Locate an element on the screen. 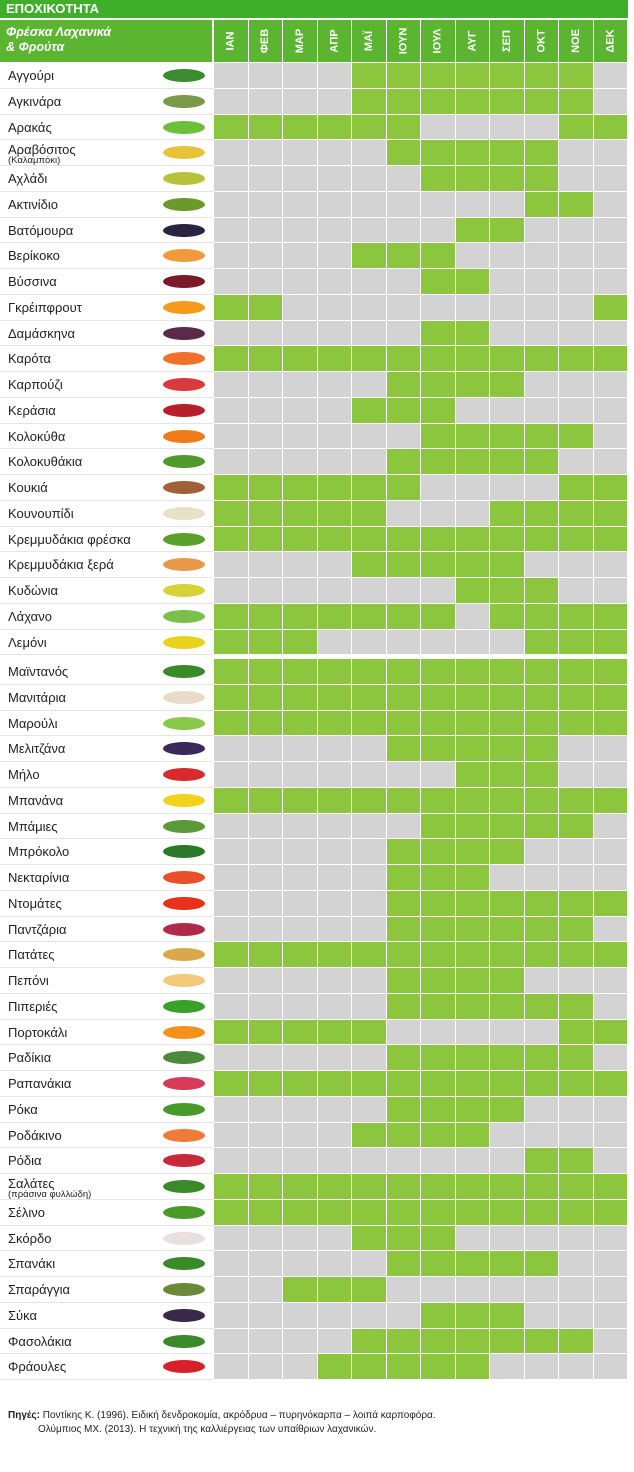  item-note: (πράσινα φυλλώδη) is located at coordinates (50, 1194).